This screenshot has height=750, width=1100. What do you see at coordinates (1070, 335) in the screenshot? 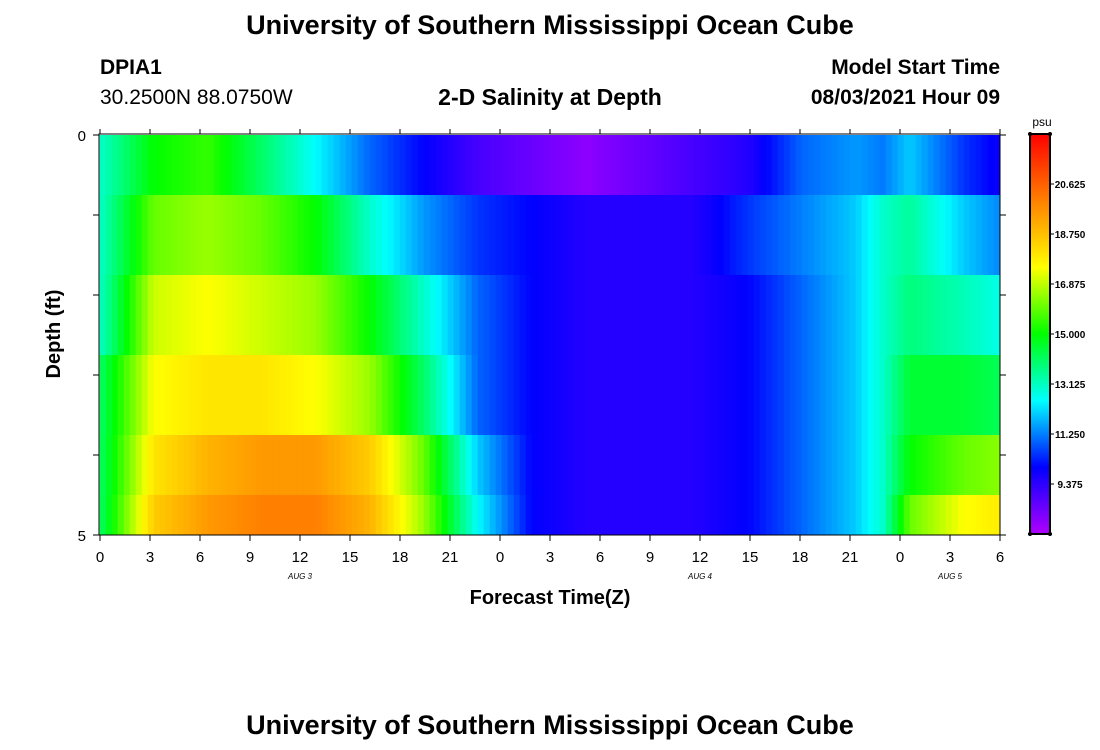
I see `colorbar-tick-label: 15.000` at bounding box center [1070, 335].